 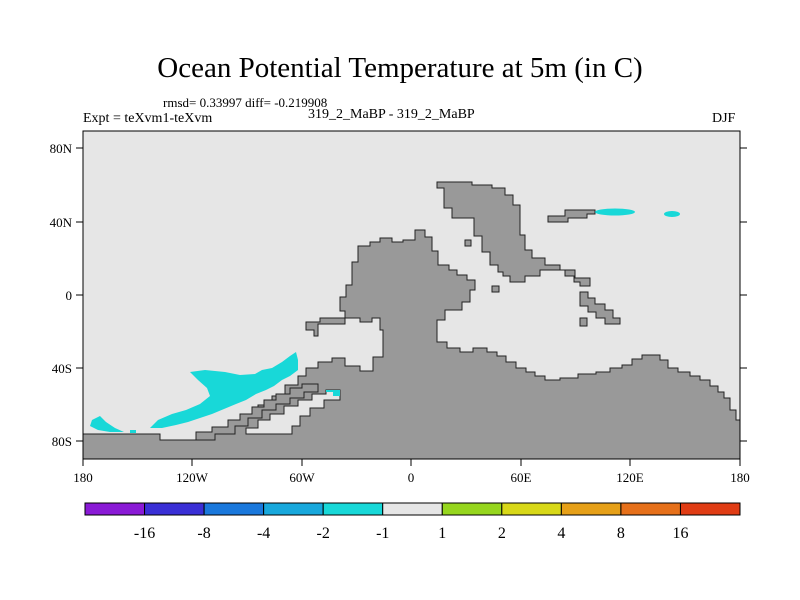 I want to click on map-title: Ocean Potential Temperature at 5m (in C), so click(x=400, y=68).